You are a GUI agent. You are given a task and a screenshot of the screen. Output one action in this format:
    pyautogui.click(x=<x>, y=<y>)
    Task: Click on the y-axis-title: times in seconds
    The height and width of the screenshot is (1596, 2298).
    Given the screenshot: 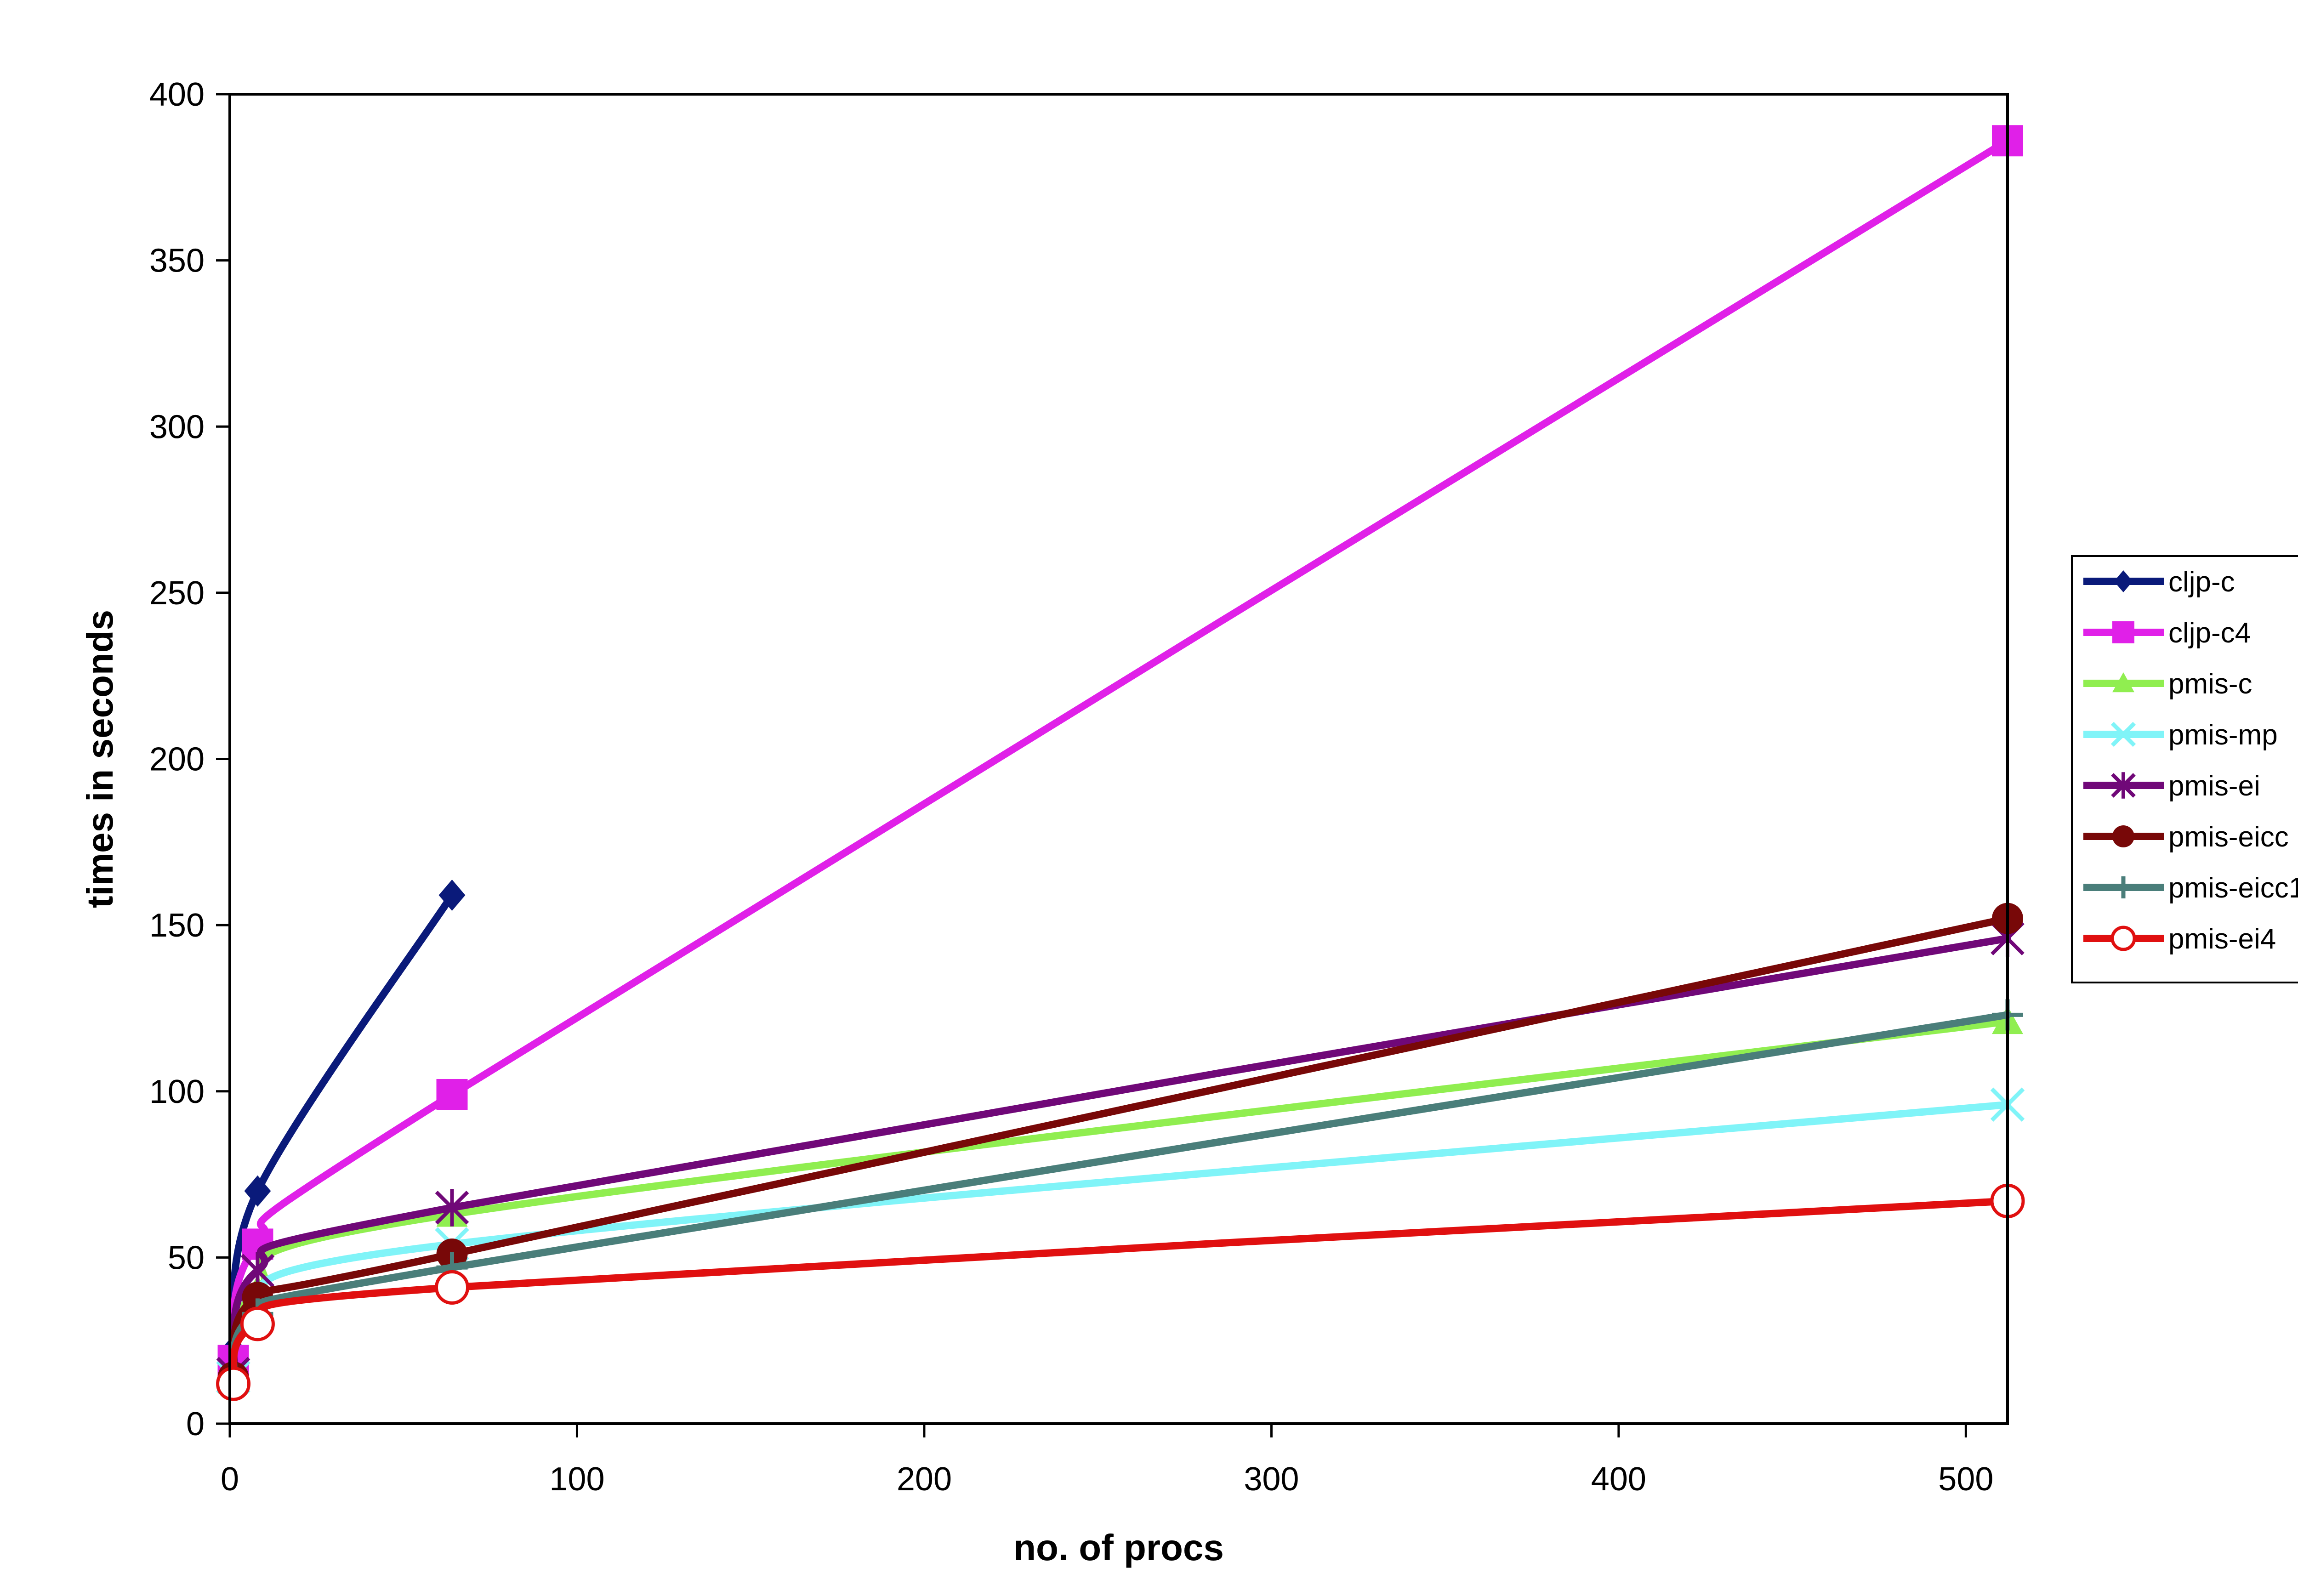 What is the action you would take?
    pyautogui.click(x=100, y=759)
    